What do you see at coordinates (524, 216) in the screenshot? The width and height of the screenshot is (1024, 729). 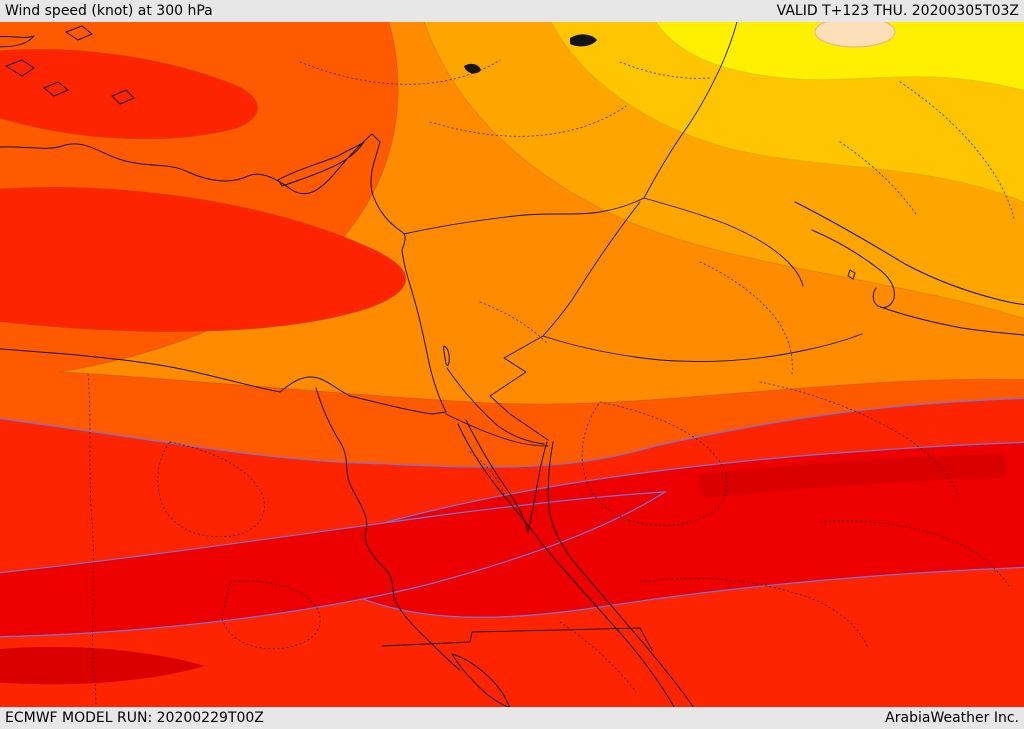 I see `border-turkey-syria` at bounding box center [524, 216].